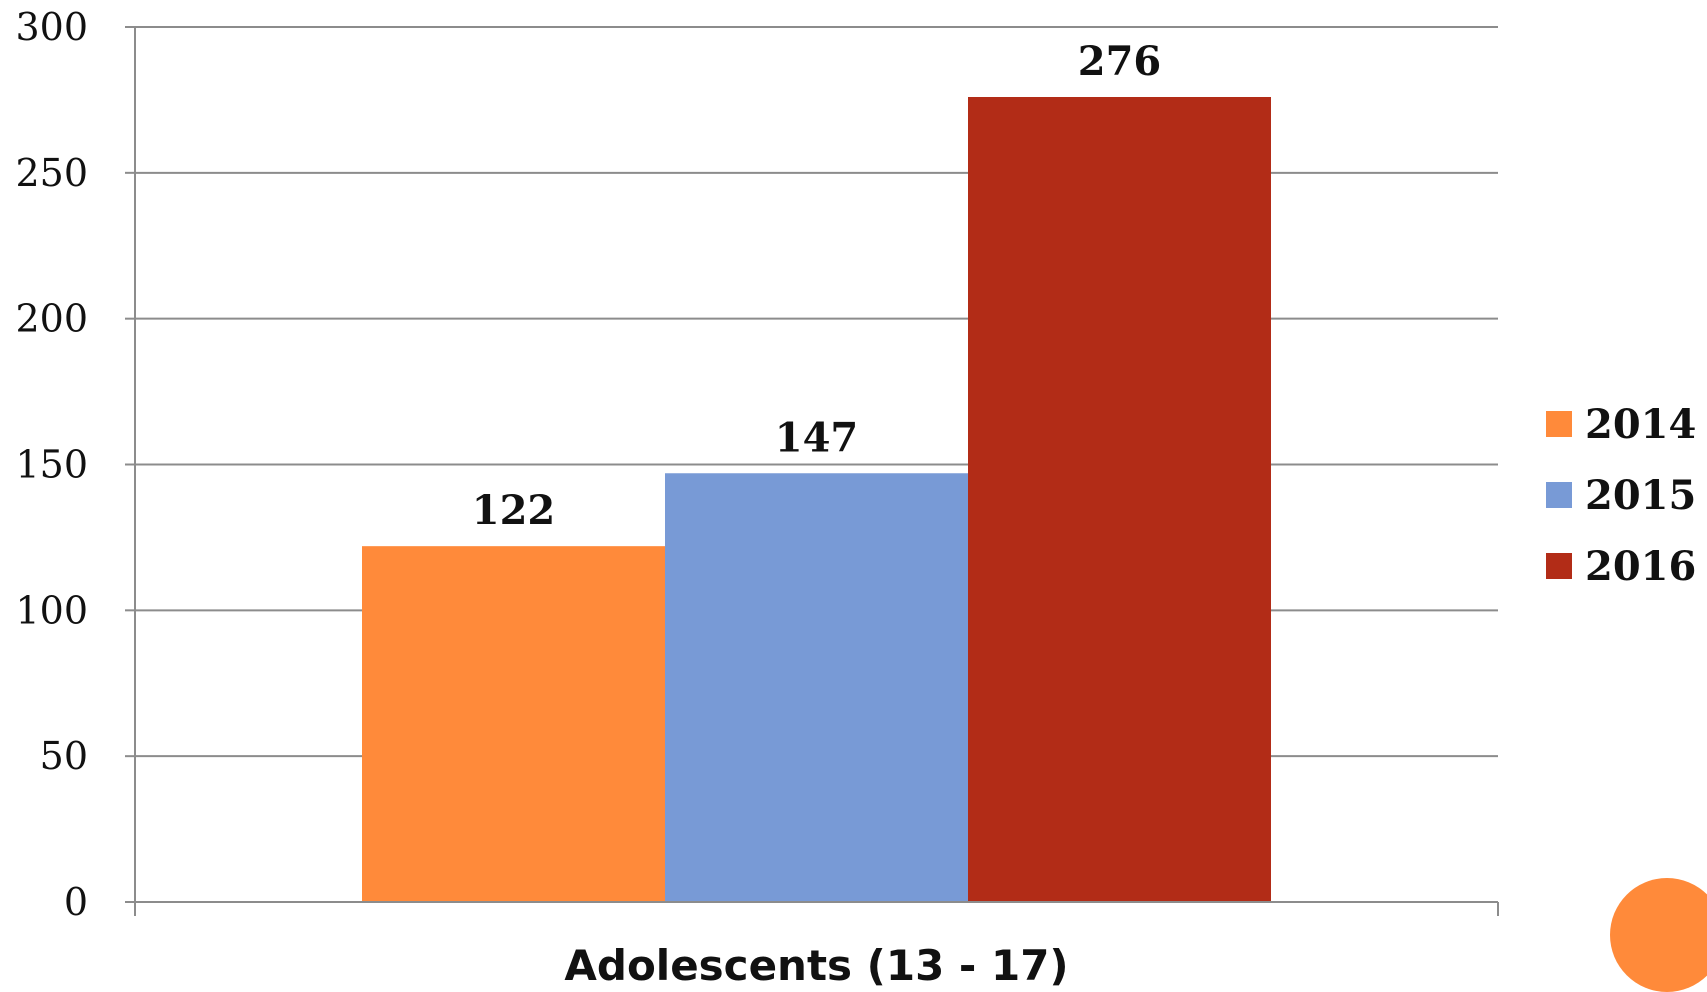 Image resolution: width=1707 pixels, height=992 pixels. What do you see at coordinates (816, 965) in the screenshot?
I see `x-category-label: Adolescents (13 - 17)` at bounding box center [816, 965].